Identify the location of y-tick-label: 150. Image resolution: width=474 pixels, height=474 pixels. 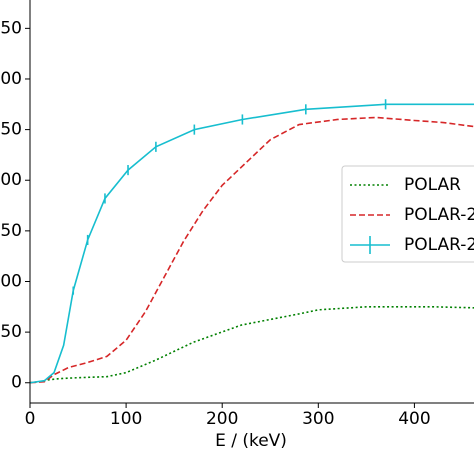
(11, 231).